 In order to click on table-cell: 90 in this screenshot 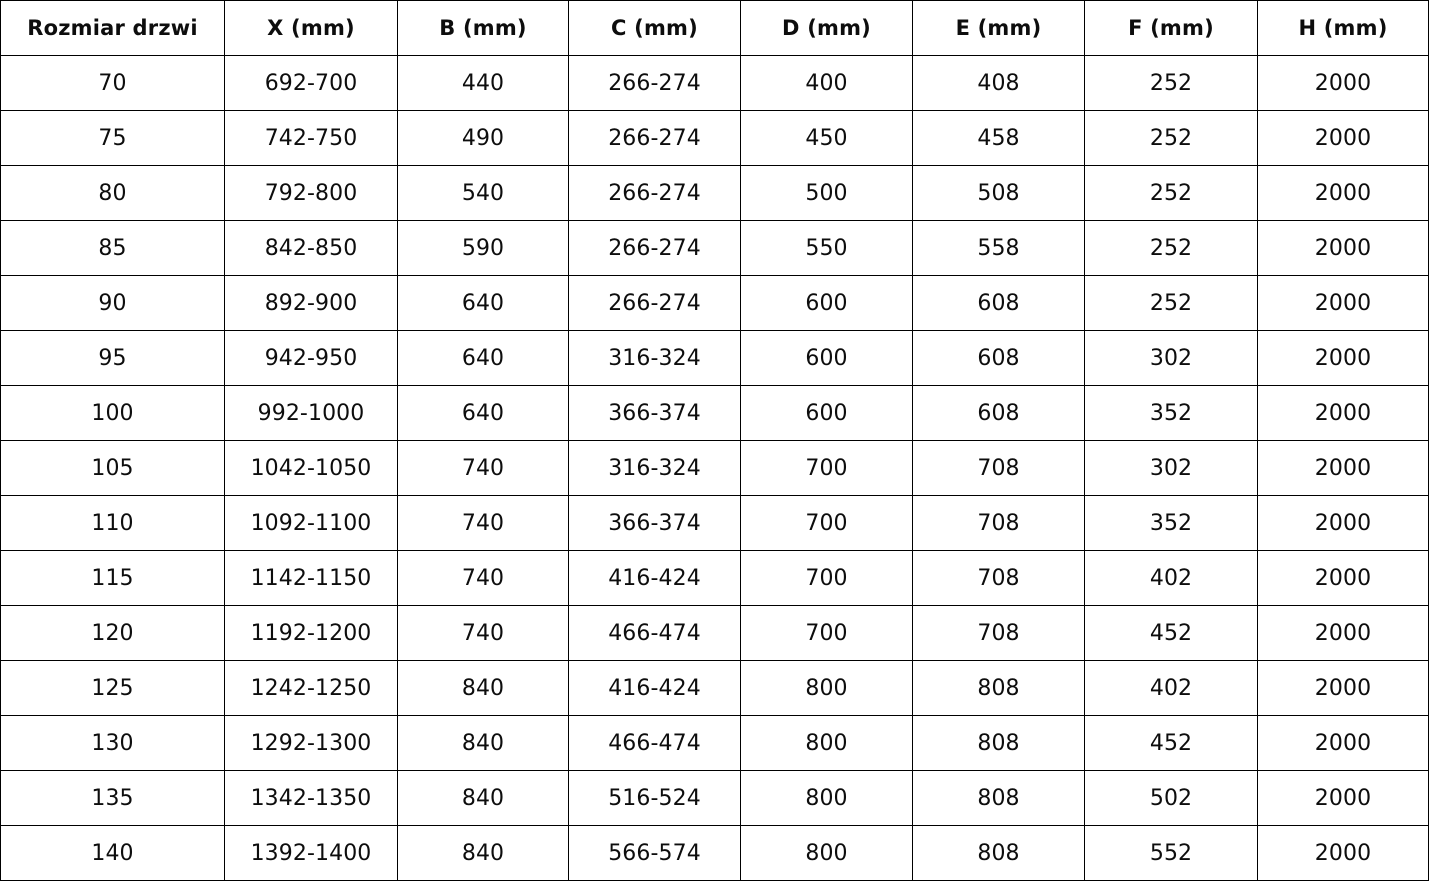, I will do `click(112, 303)`.